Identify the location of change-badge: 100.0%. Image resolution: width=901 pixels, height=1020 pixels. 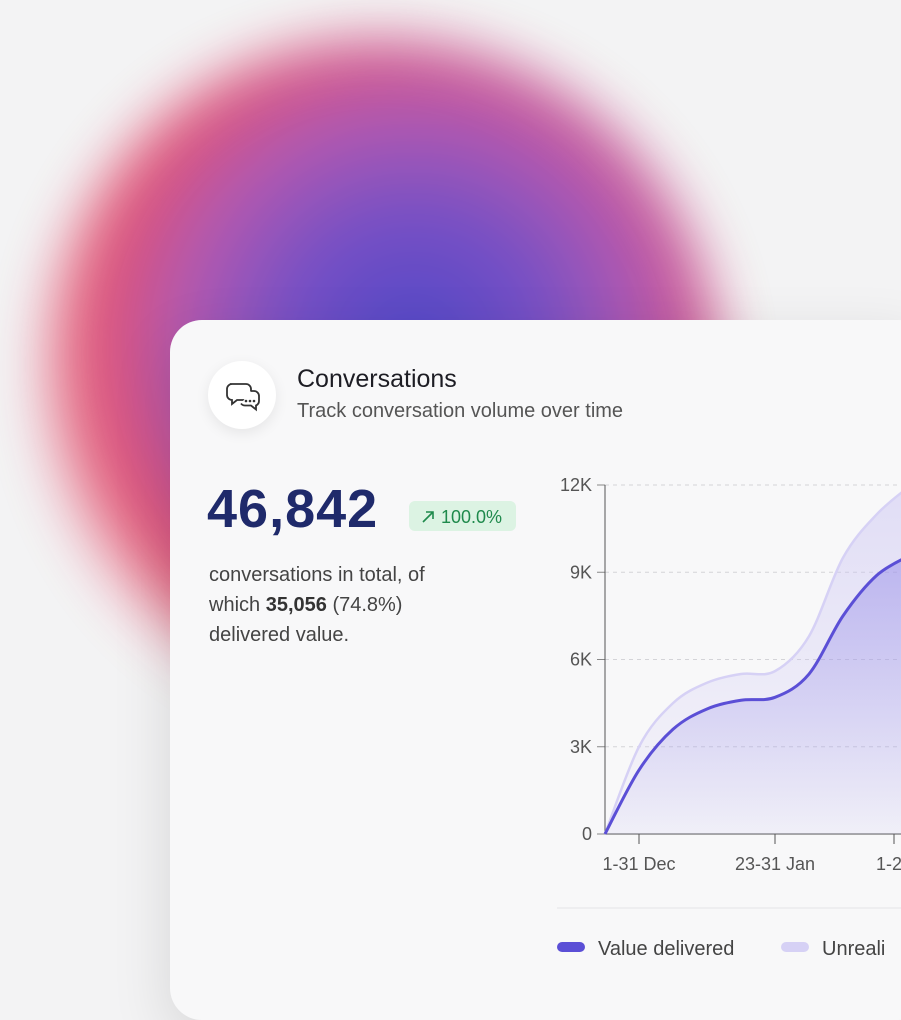
(462, 516).